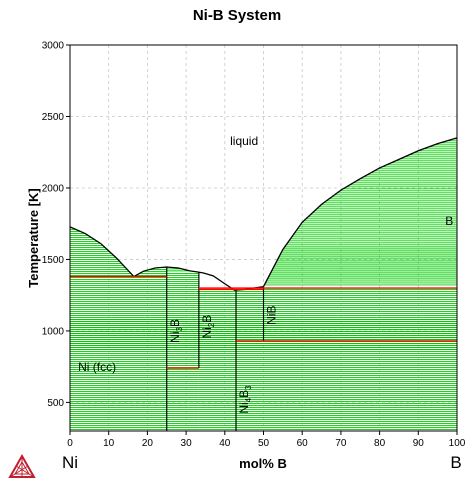 The height and width of the screenshot is (492, 474). Describe the element at coordinates (303, 443) in the screenshot. I see `x-tick-label: 60` at that location.